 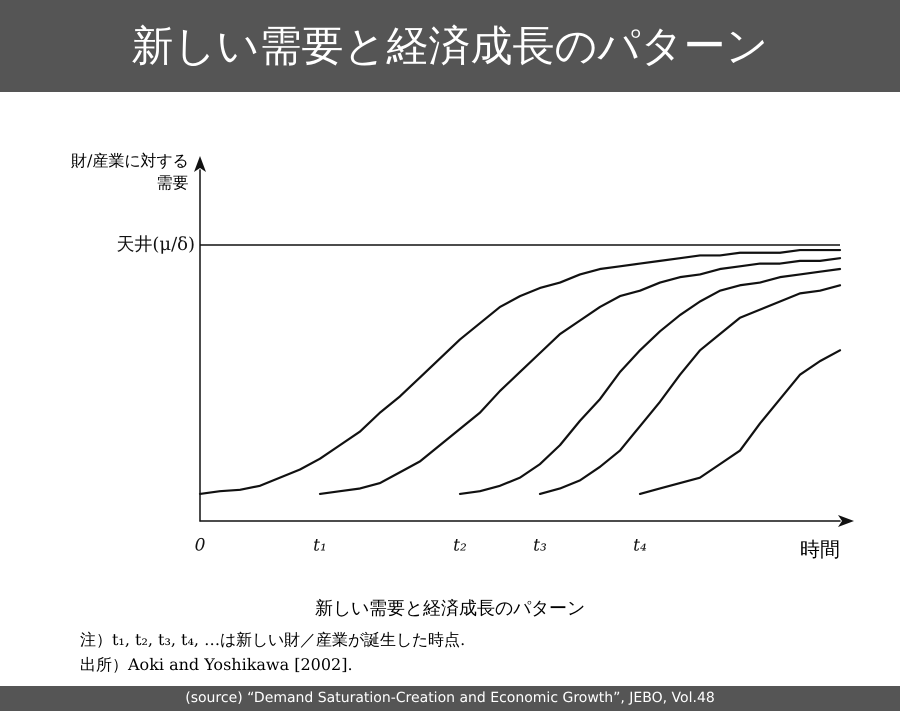 What do you see at coordinates (273, 640) in the screenshot?
I see `text: 注）t₁, t₂, t₃, t₄, …は新しい財／産業が誕生した時点.` at bounding box center [273, 640].